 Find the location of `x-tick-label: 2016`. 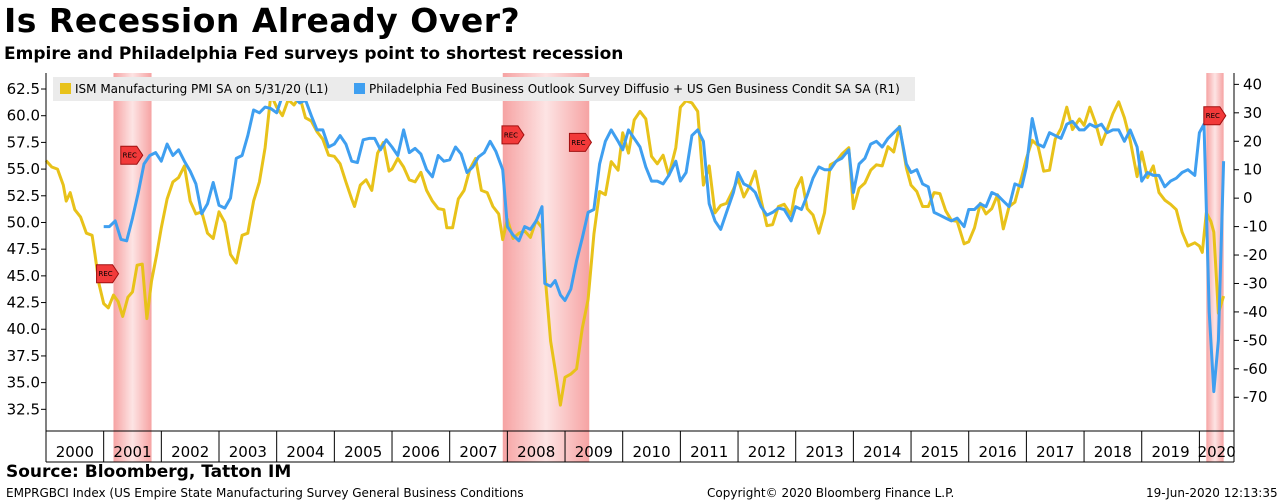

x-tick-label: 2016 is located at coordinates (997, 452).